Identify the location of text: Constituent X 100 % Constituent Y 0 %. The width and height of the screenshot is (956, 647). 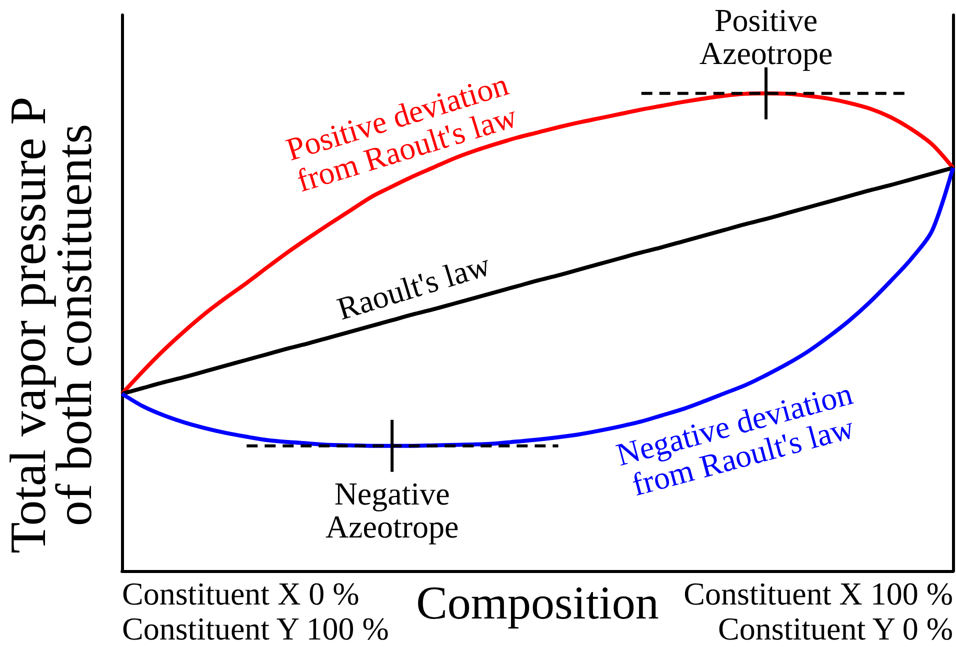
(818, 611).